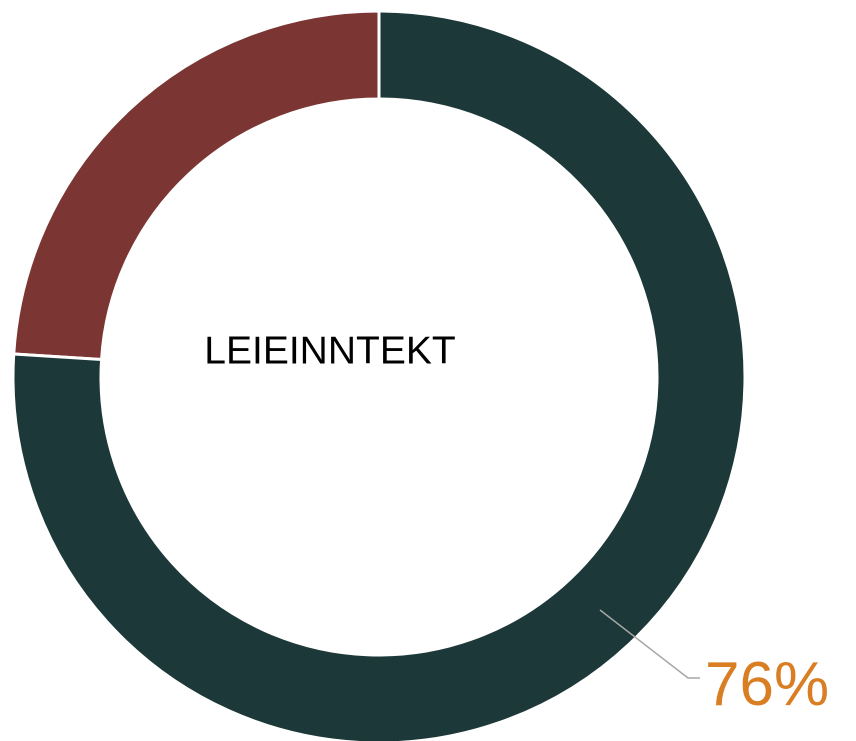  Describe the element at coordinates (767, 684) in the screenshot. I see `data-label: 76%` at that location.